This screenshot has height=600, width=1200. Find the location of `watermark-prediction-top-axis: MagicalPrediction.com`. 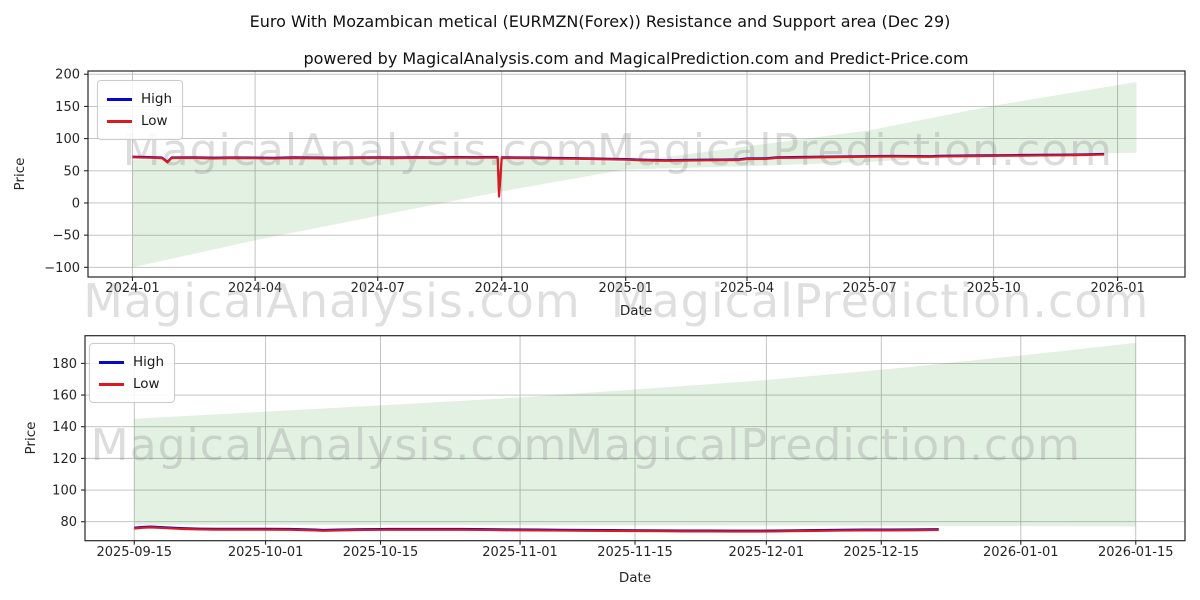

watermark-prediction-top-axis: MagicalPrediction.com is located at coordinates (880, 301).